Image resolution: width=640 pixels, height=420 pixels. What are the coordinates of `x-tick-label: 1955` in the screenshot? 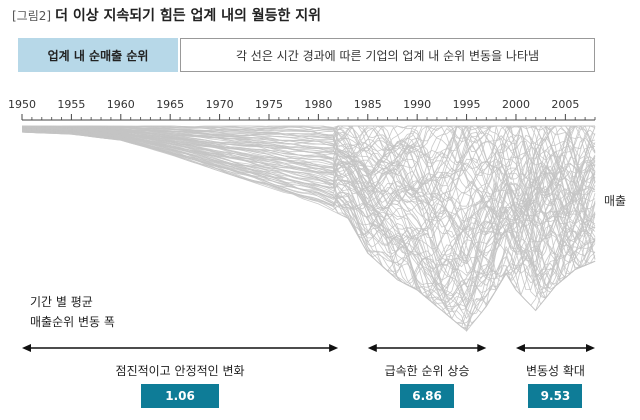 It's located at (71, 104).